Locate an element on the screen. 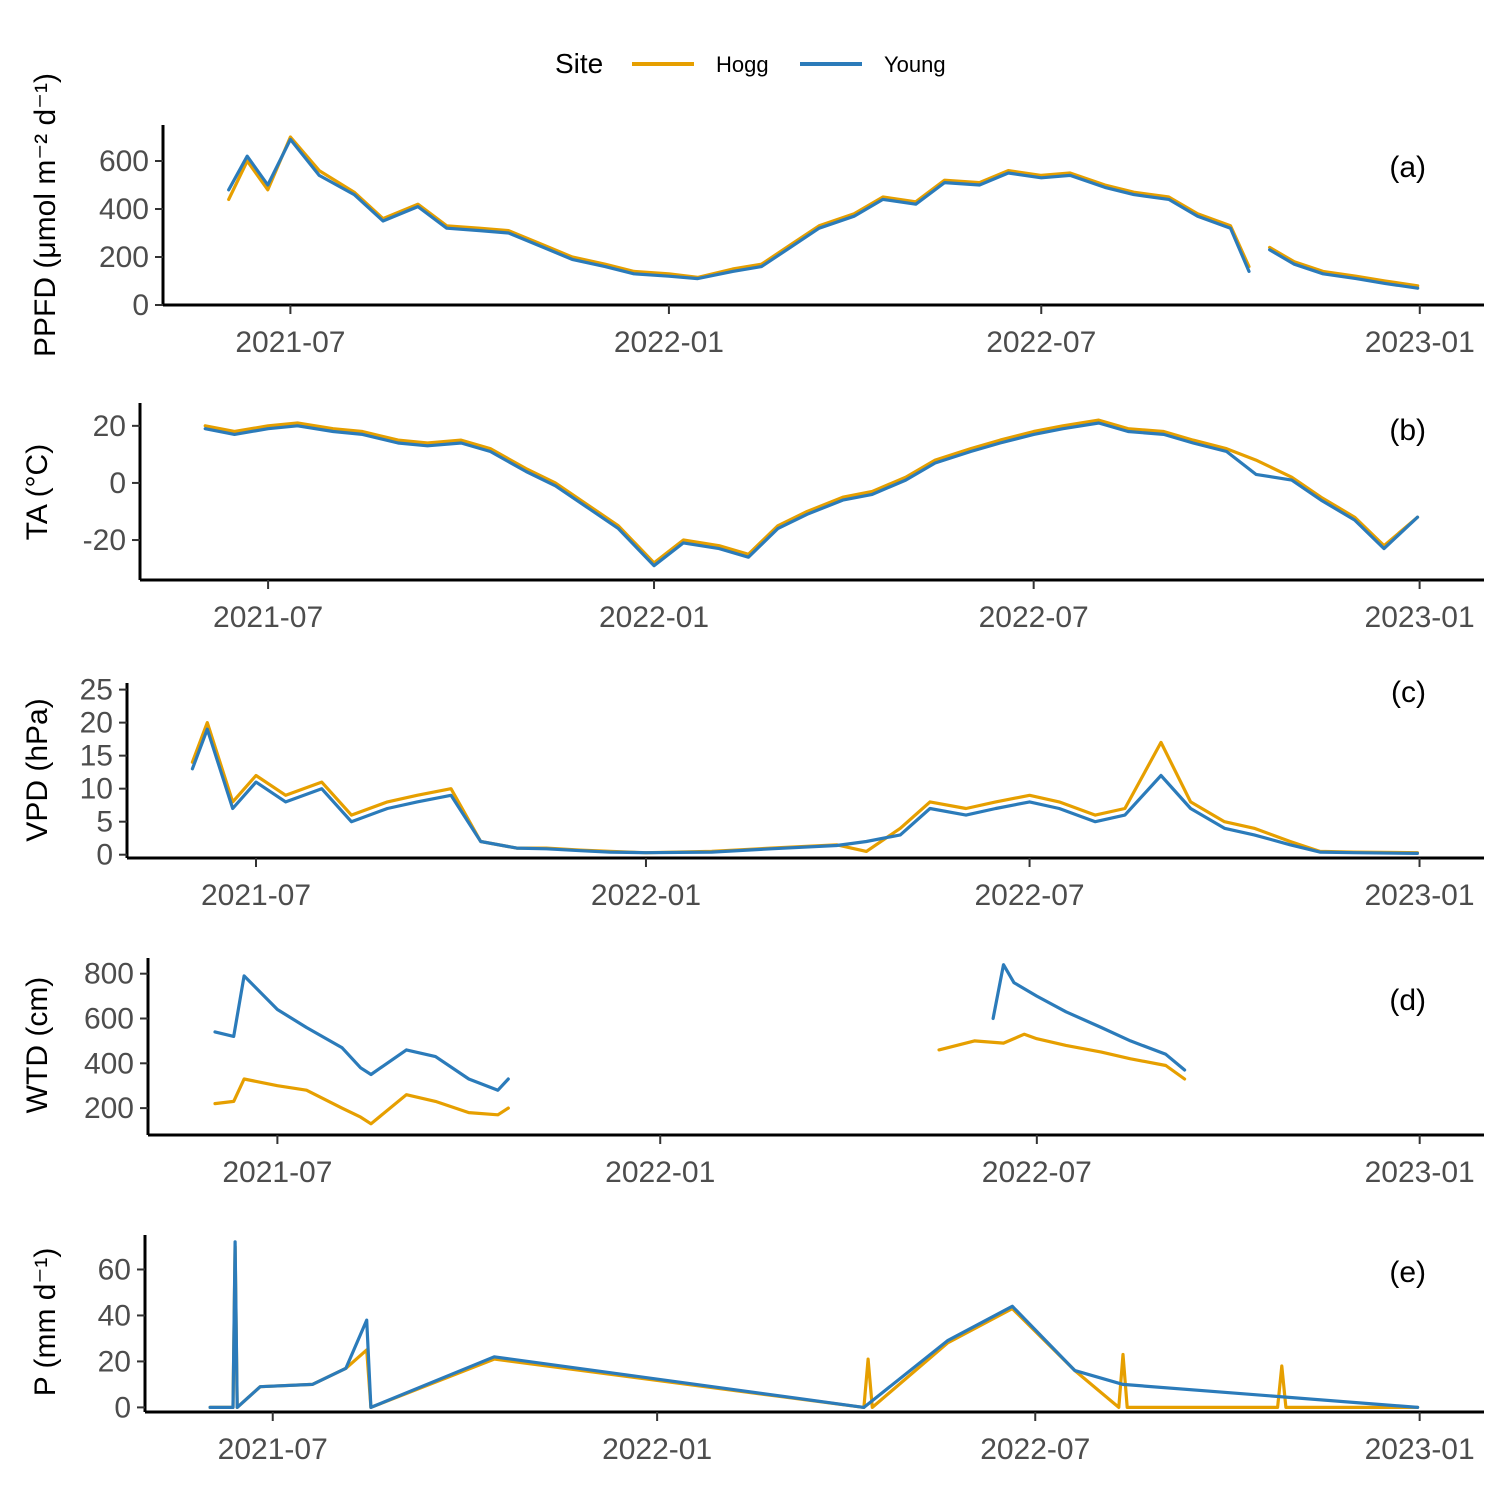 This screenshot has height=1511, width=1511. y-tick-label: 25 is located at coordinates (96, 690).